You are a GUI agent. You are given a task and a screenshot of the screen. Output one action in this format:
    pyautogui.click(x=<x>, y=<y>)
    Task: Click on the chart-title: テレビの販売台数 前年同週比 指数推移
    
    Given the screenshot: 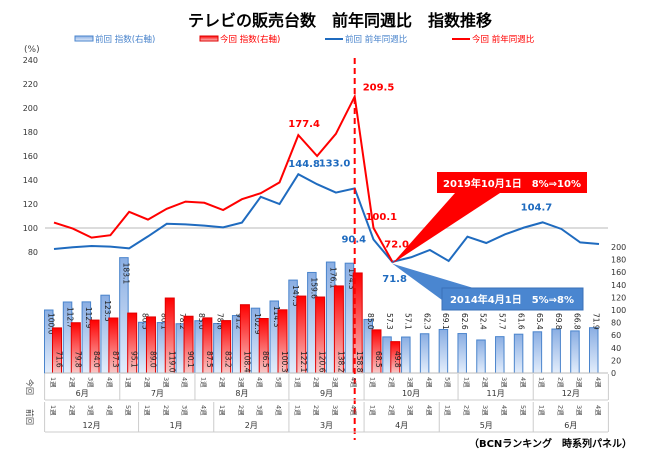 What is the action you would take?
    pyautogui.click(x=340, y=20)
    